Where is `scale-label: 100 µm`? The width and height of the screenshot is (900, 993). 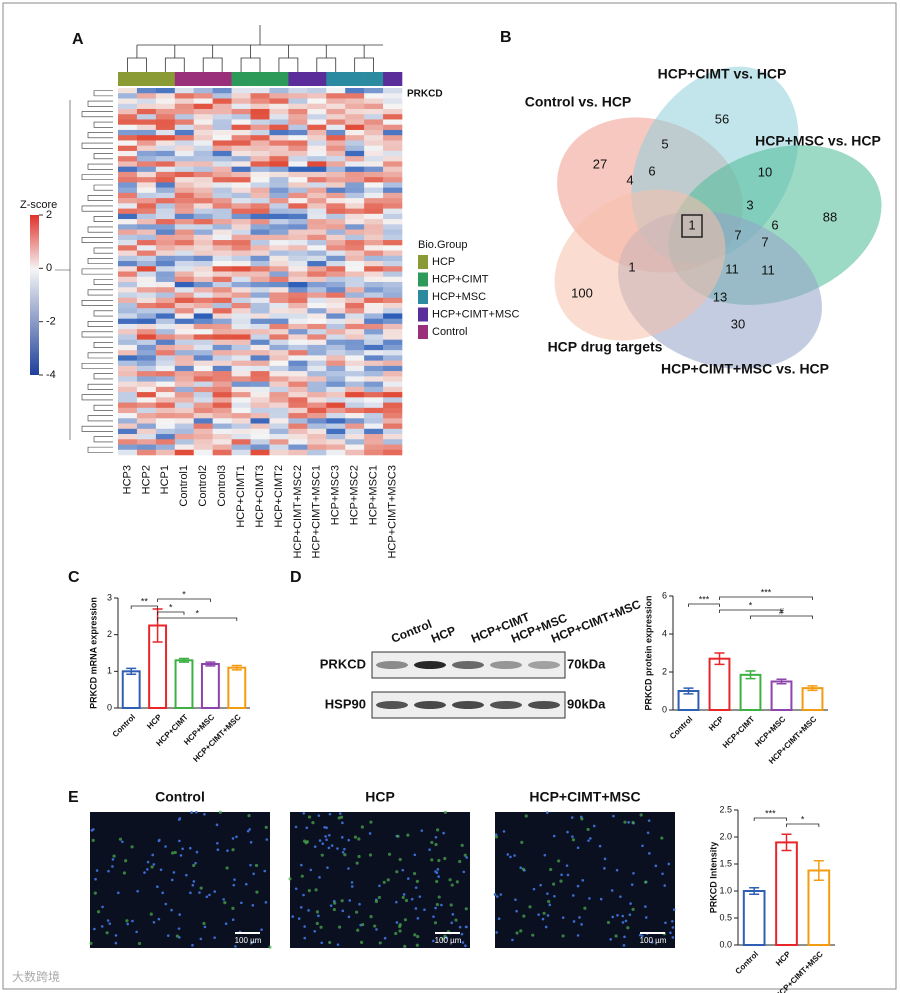
scale-label: 100 µm is located at coordinates (448, 940).